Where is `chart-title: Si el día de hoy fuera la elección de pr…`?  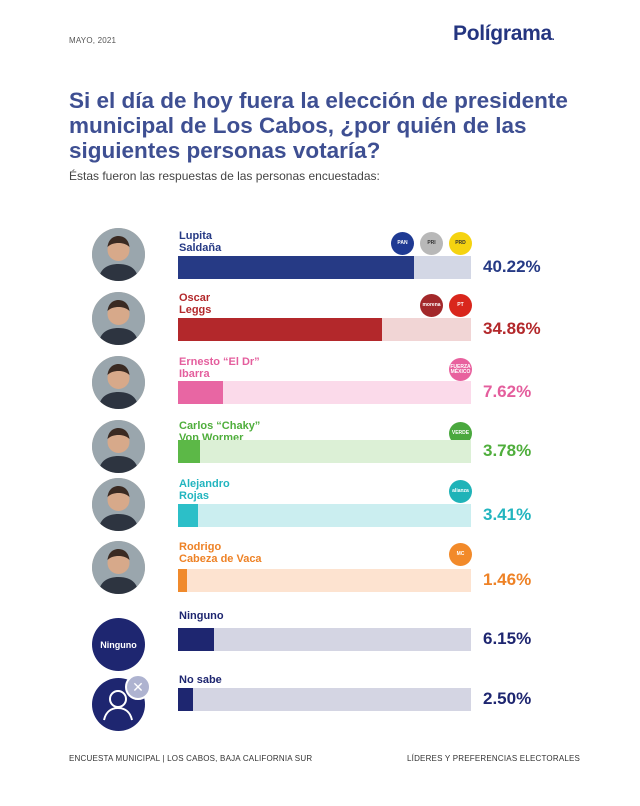 chart-title: Si el día de hoy fuera la elección de pr… is located at coordinates (318, 125).